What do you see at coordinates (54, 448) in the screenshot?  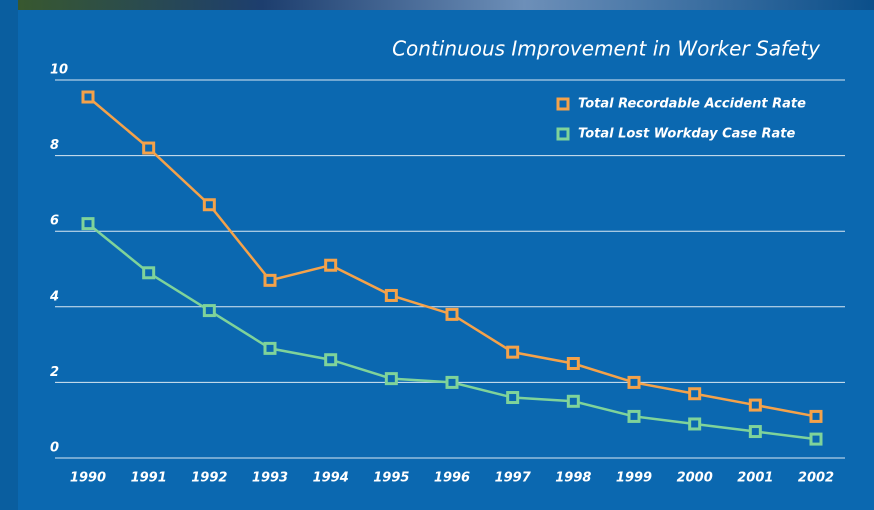 I see `y-tick-label: 0` at bounding box center [54, 448].